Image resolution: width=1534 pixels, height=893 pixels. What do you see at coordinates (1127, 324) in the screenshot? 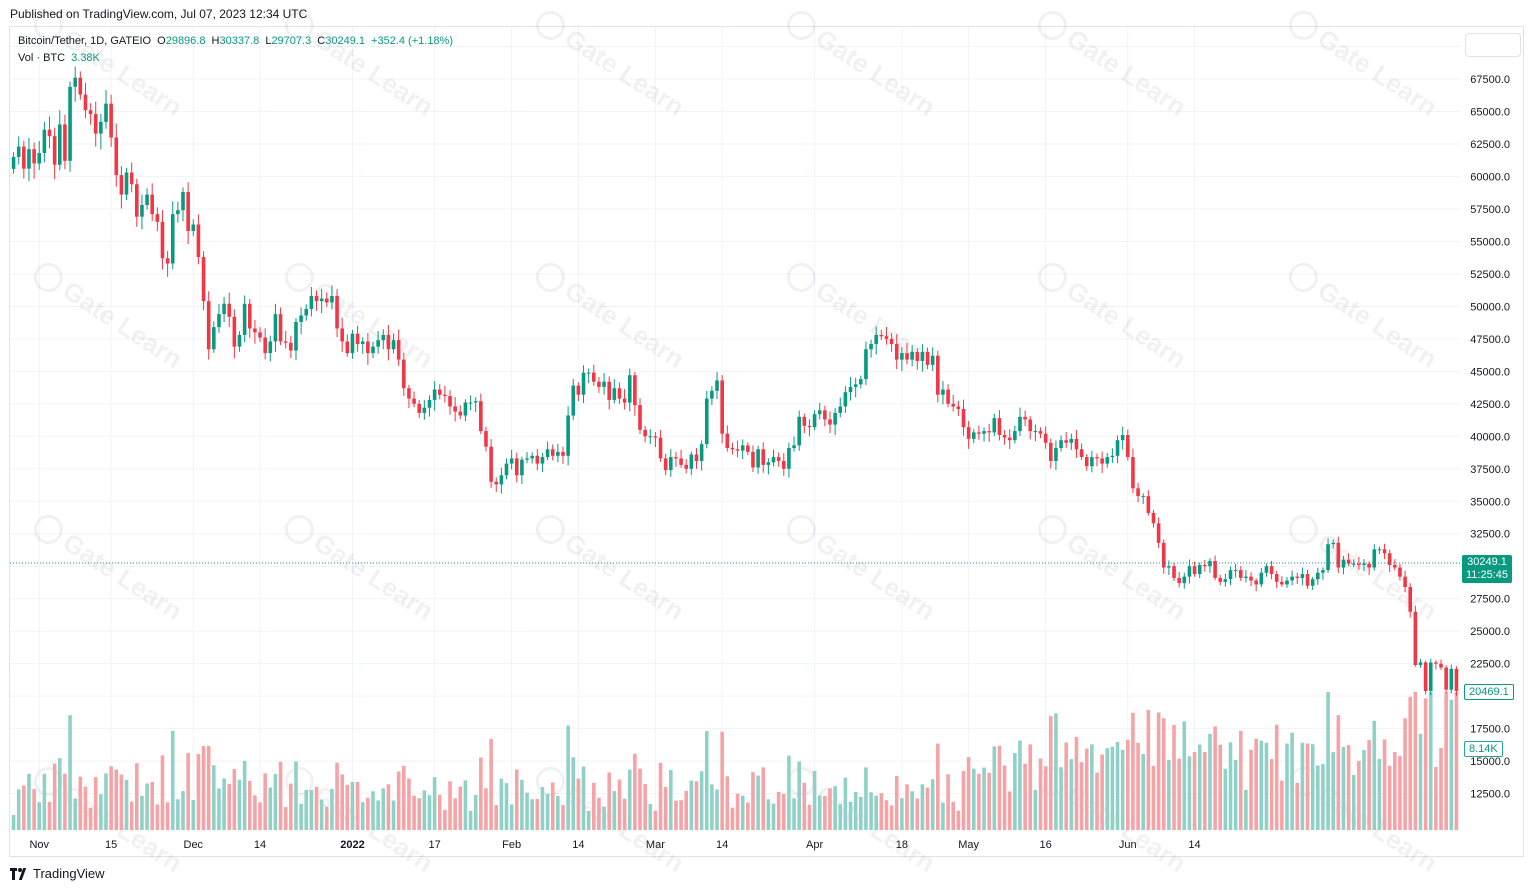
I see `watermark-text: Gate Learn` at bounding box center [1127, 324].